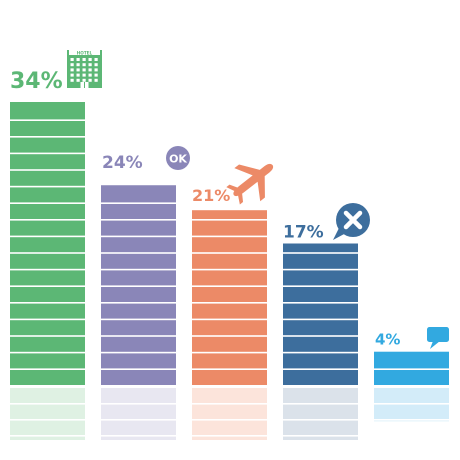 This screenshot has width=460, height=460. I want to click on bar-ok, so click(138, 285).